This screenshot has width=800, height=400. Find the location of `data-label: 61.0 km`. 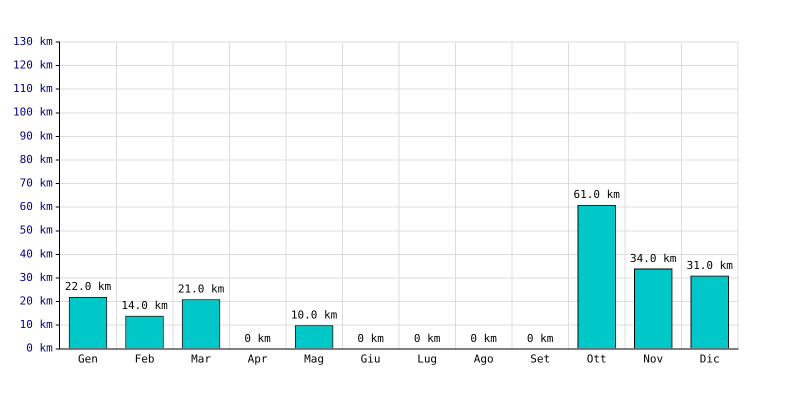

data-label: 61.0 km is located at coordinates (597, 195).